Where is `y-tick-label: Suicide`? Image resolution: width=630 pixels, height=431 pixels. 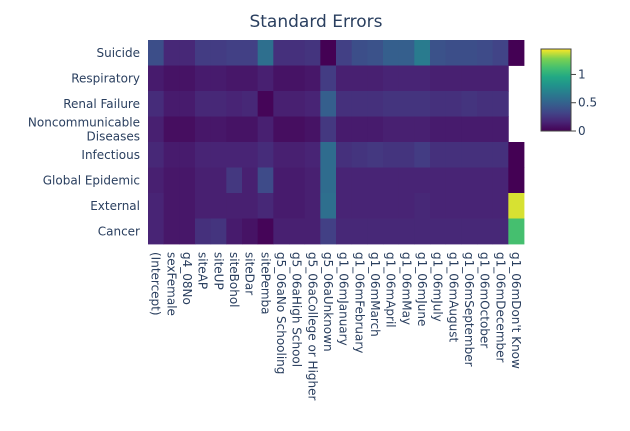 y-tick-label: Suicide is located at coordinates (119, 53).